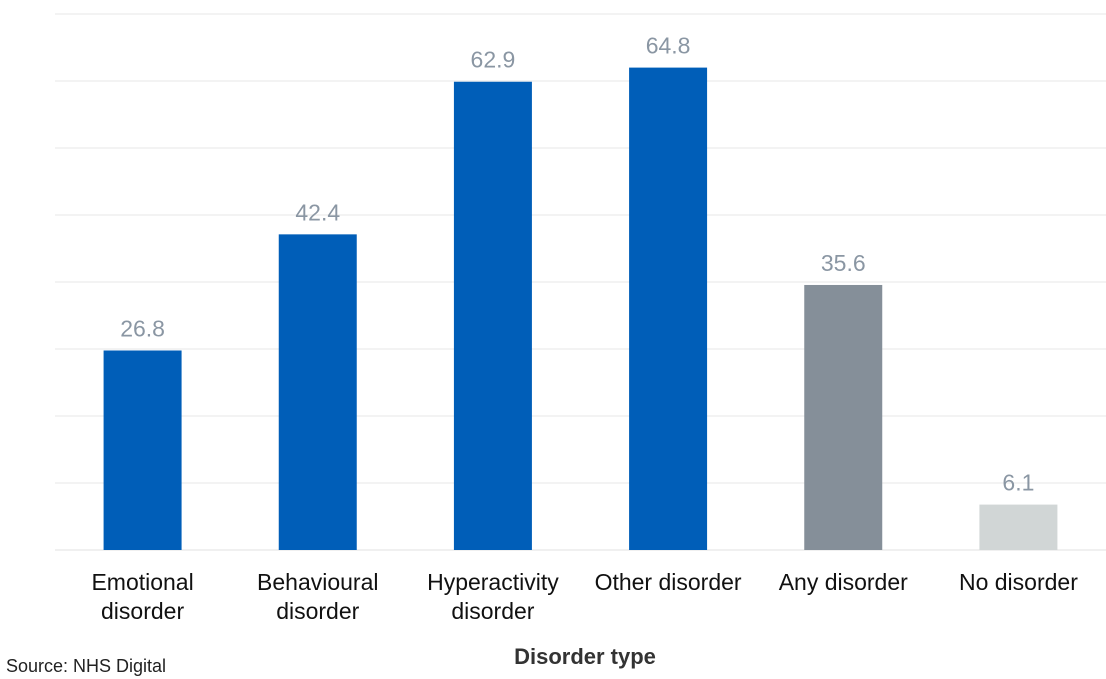  I want to click on category-label: Other disorder, so click(668, 582).